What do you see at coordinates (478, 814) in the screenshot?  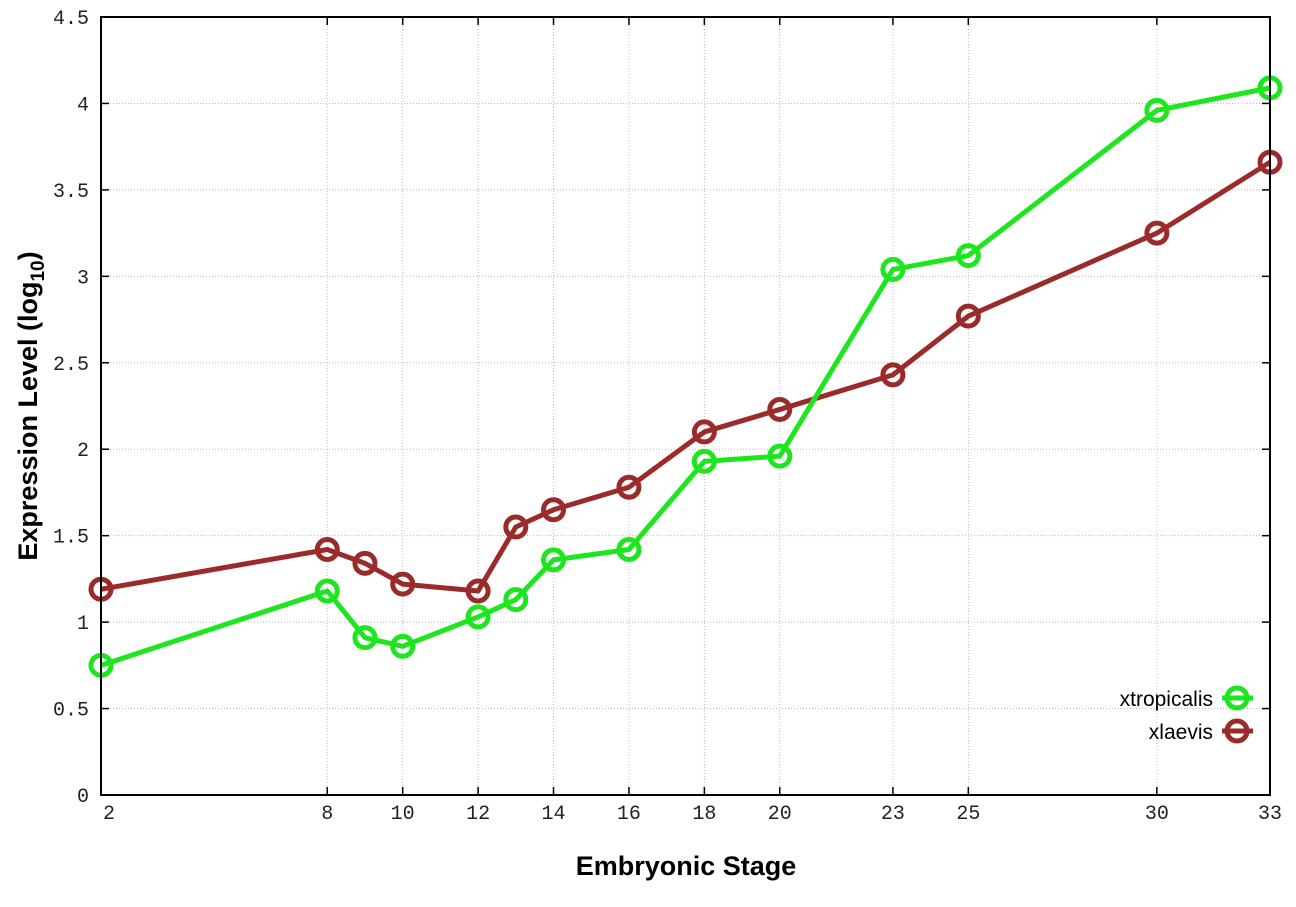 I see `x-tick-label: 12` at bounding box center [478, 814].